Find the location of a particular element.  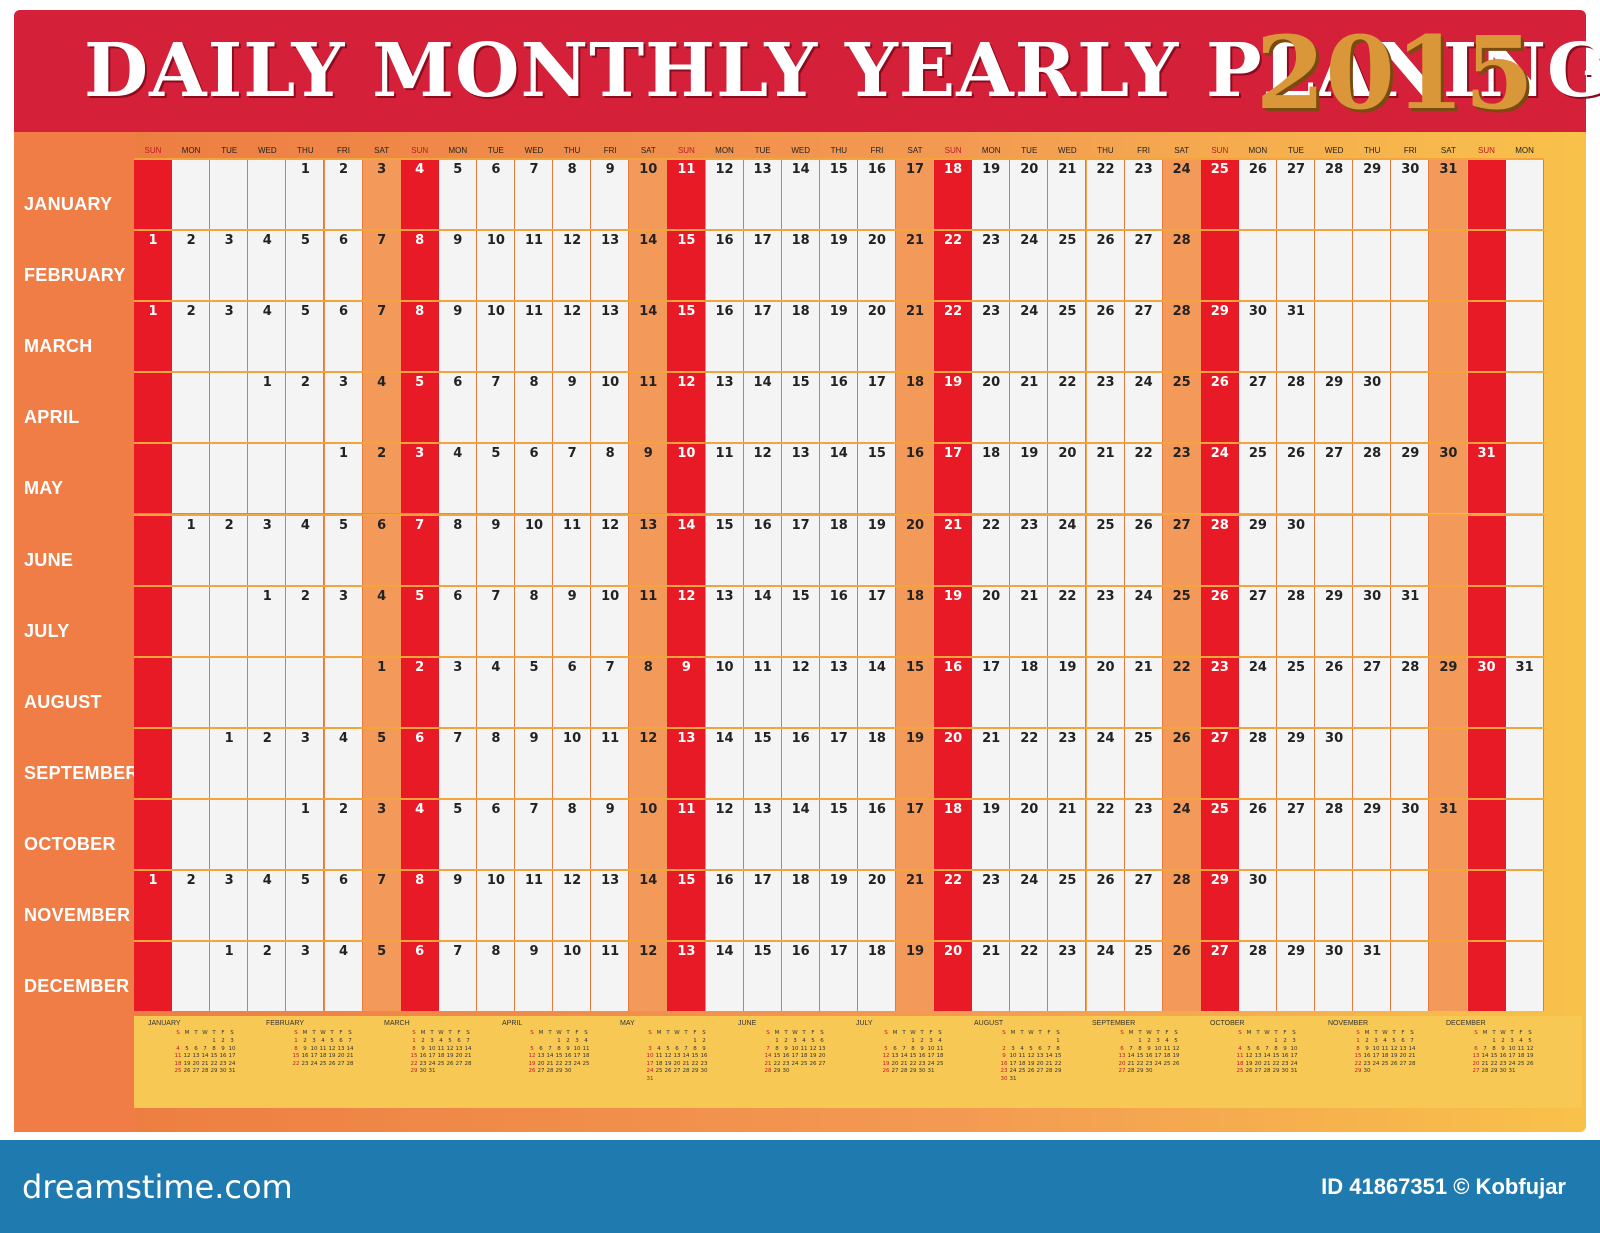

day-cell: 21 is located at coordinates (915, 904).